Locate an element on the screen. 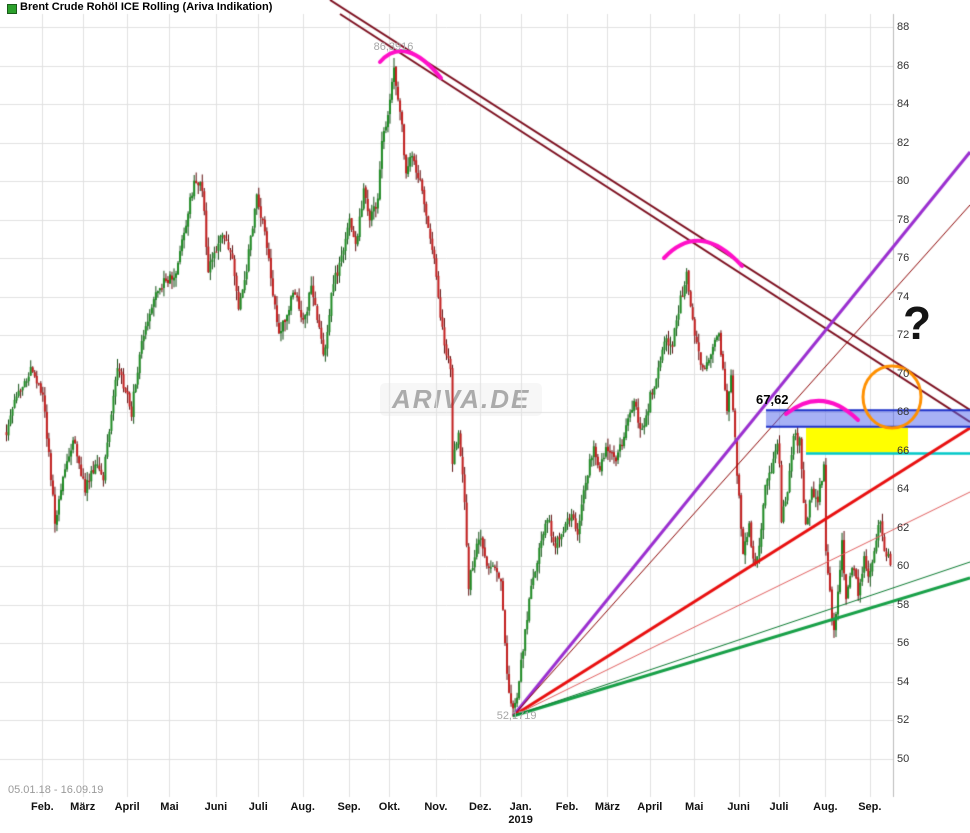 The height and width of the screenshot is (833, 970). y-axis-tick-label: 54 is located at coordinates (903, 681).